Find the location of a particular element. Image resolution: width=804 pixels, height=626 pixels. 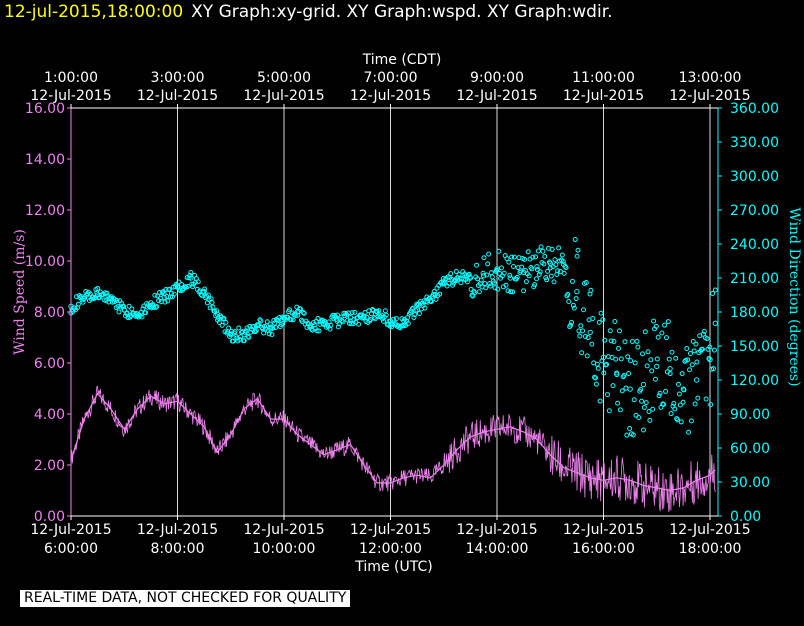

bottom-tick-time: 10:00:00 is located at coordinates (284, 549).